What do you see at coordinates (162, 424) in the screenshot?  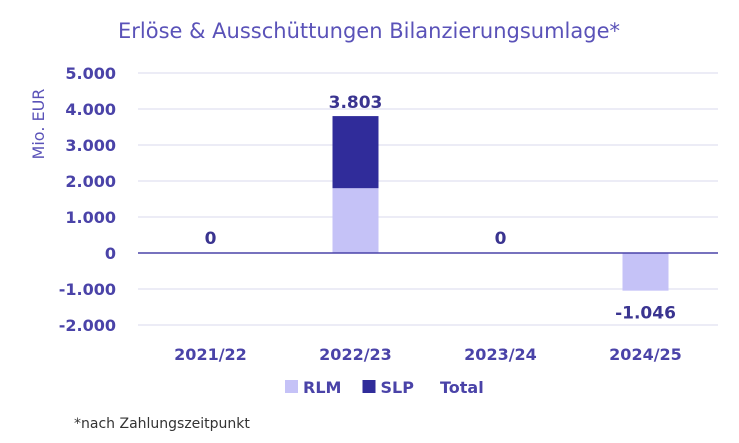 I see `footnote: *nach Zahlungszeitpunkt` at bounding box center [162, 424].